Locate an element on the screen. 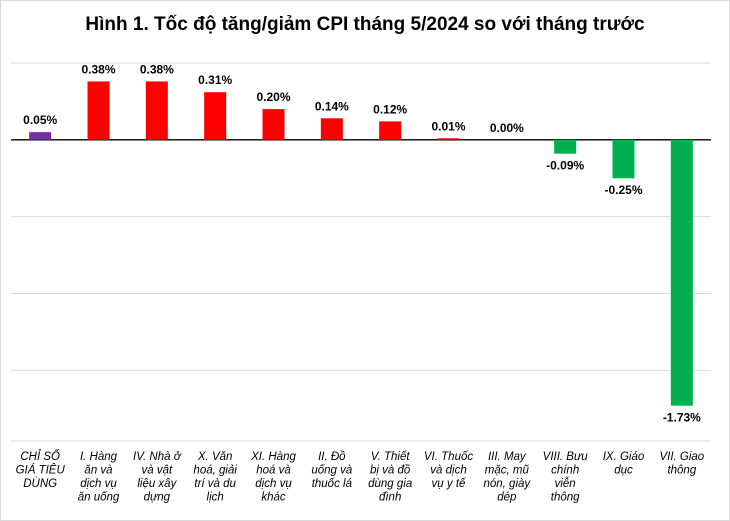 This screenshot has height=521, width=730. category-label-line: bị và đồ is located at coordinates (390, 471).